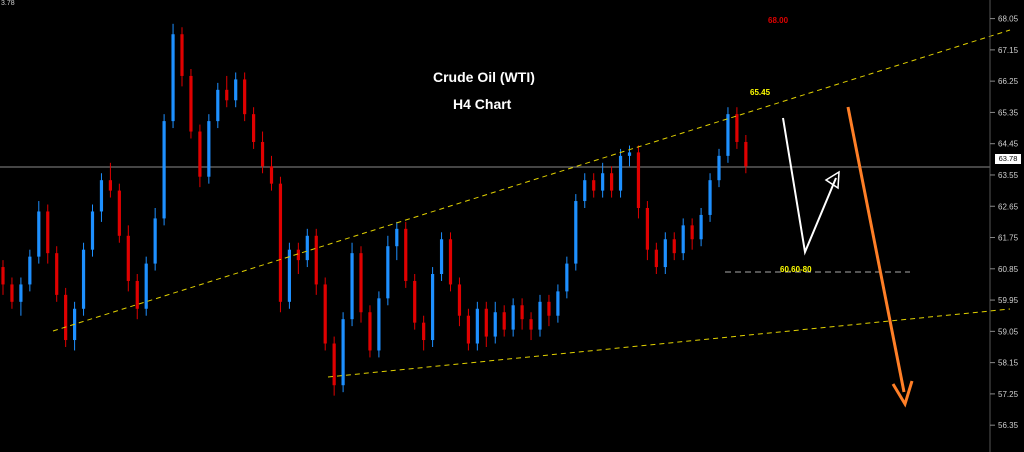  I want to click on y-tick-label: 61.75, so click(1008, 238).